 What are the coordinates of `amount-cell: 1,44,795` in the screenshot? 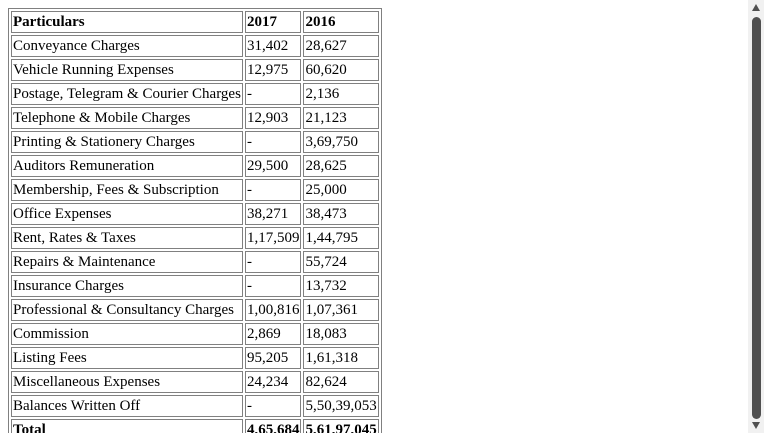 It's located at (341, 238).